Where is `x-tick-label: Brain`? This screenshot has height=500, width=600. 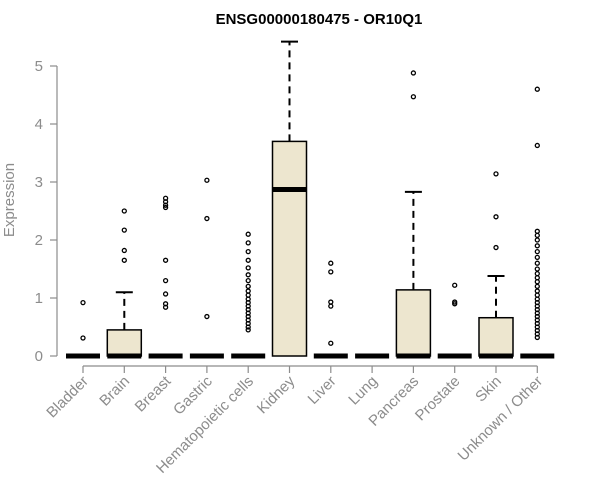
x-tick-label: Brain is located at coordinates (114, 391).